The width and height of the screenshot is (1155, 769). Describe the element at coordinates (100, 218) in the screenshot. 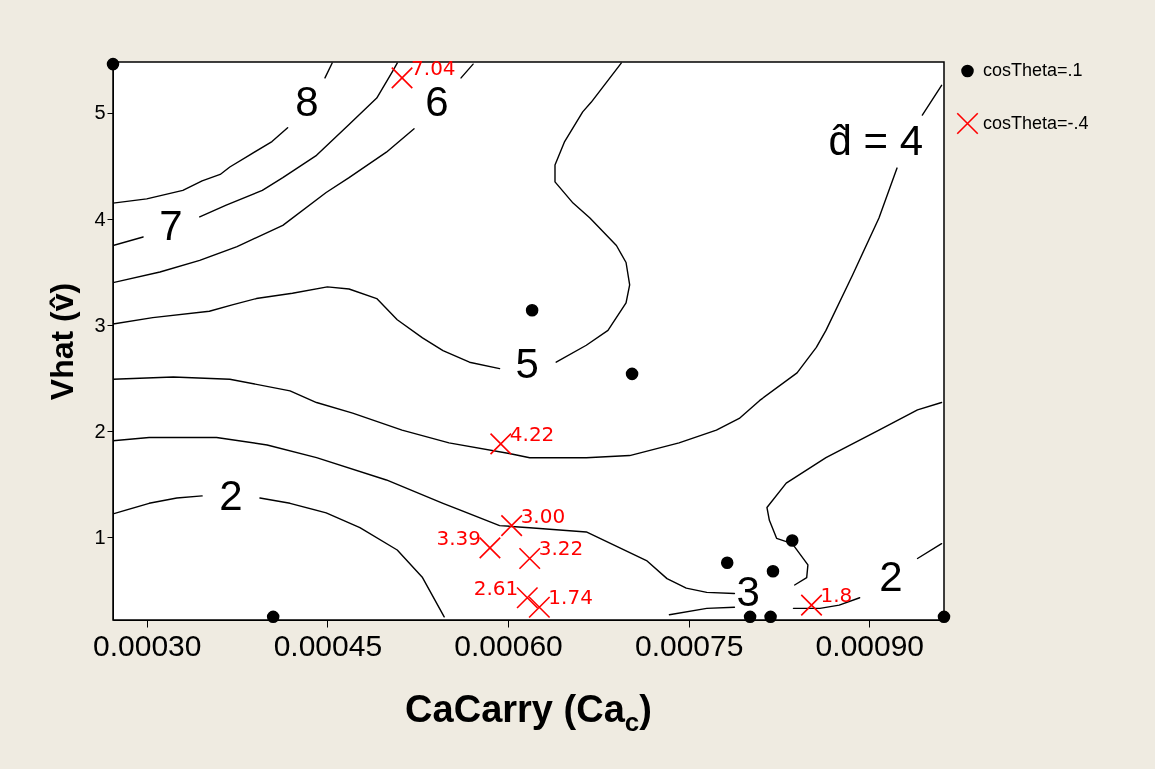

I see `y-tick-label: 4` at that location.